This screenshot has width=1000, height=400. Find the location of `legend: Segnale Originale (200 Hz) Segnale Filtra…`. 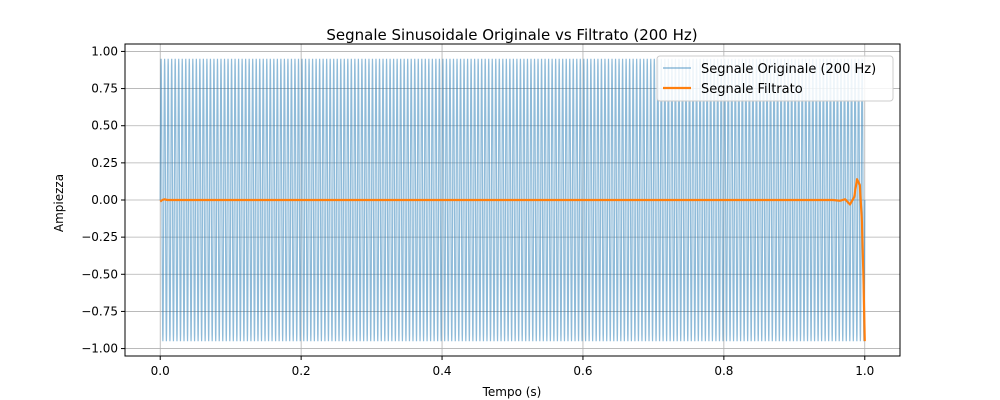

legend: Segnale Originale (200 Hz) Segnale Filtra… is located at coordinates (775, 78).